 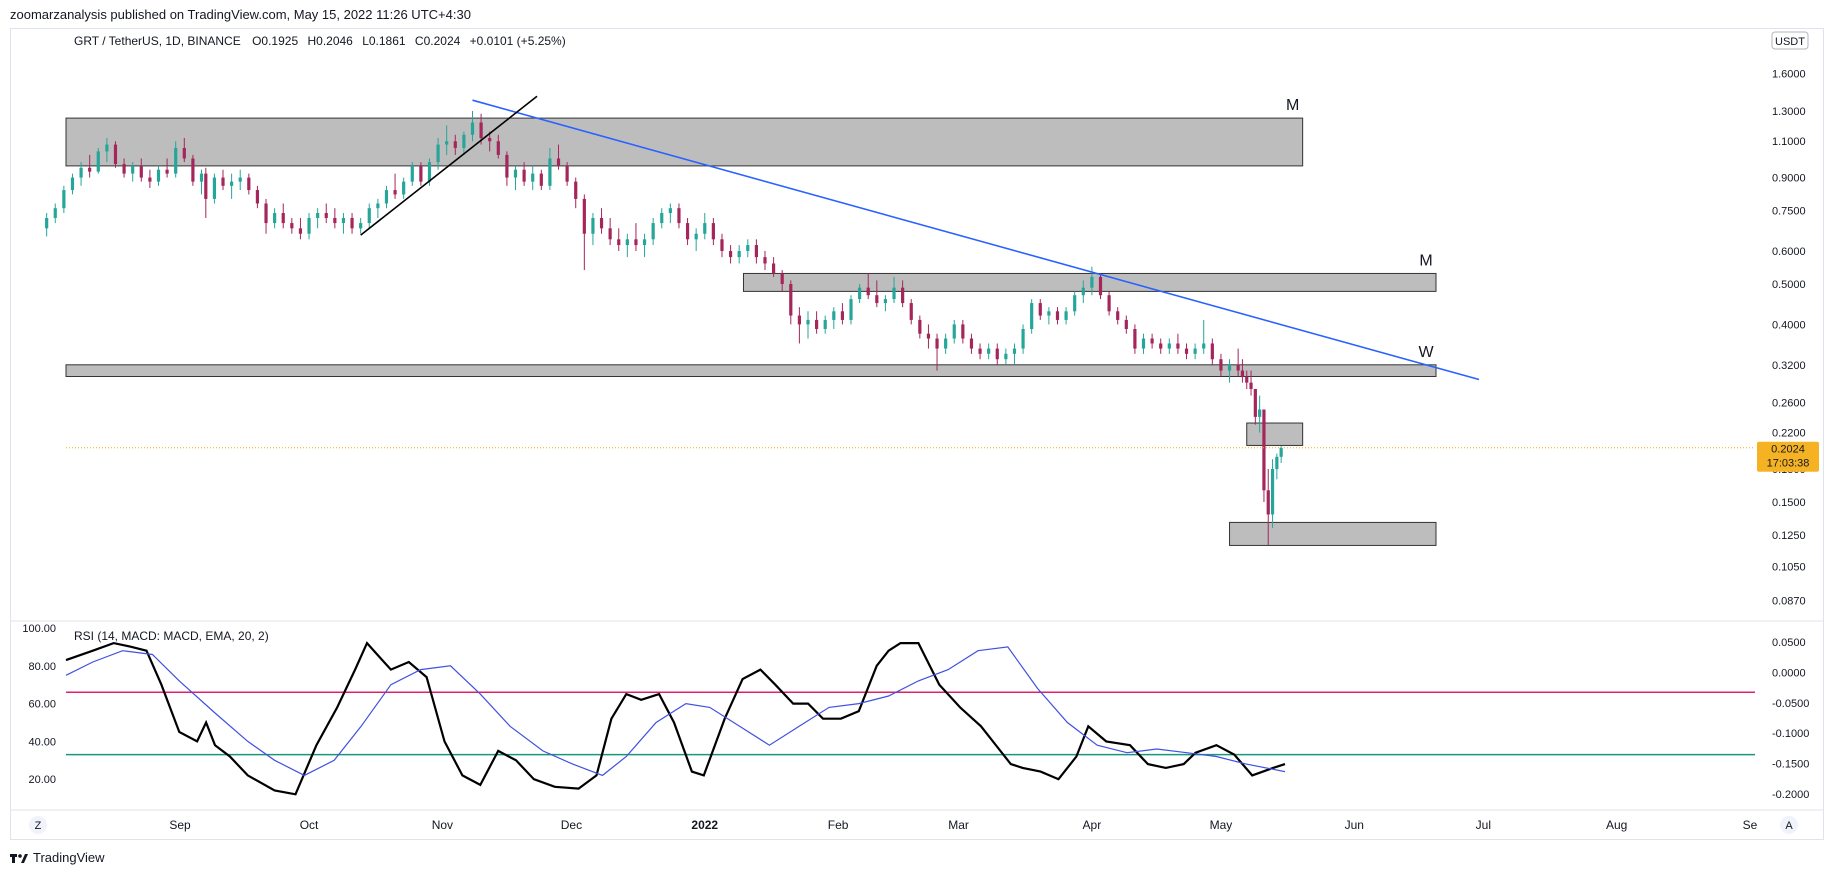 I want to click on tradingview-logo-icon, so click(x=19, y=858).